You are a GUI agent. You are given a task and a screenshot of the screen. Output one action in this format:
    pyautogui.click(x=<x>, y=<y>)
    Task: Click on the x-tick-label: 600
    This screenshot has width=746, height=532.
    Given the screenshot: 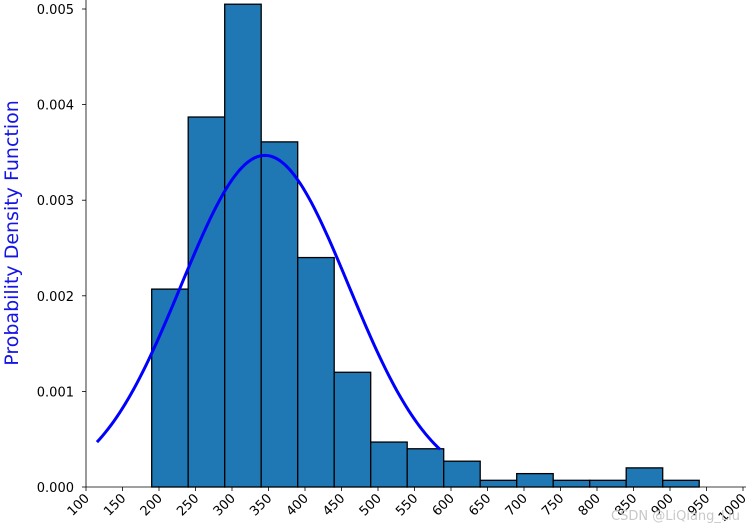 What is the action you would take?
    pyautogui.click(x=444, y=505)
    